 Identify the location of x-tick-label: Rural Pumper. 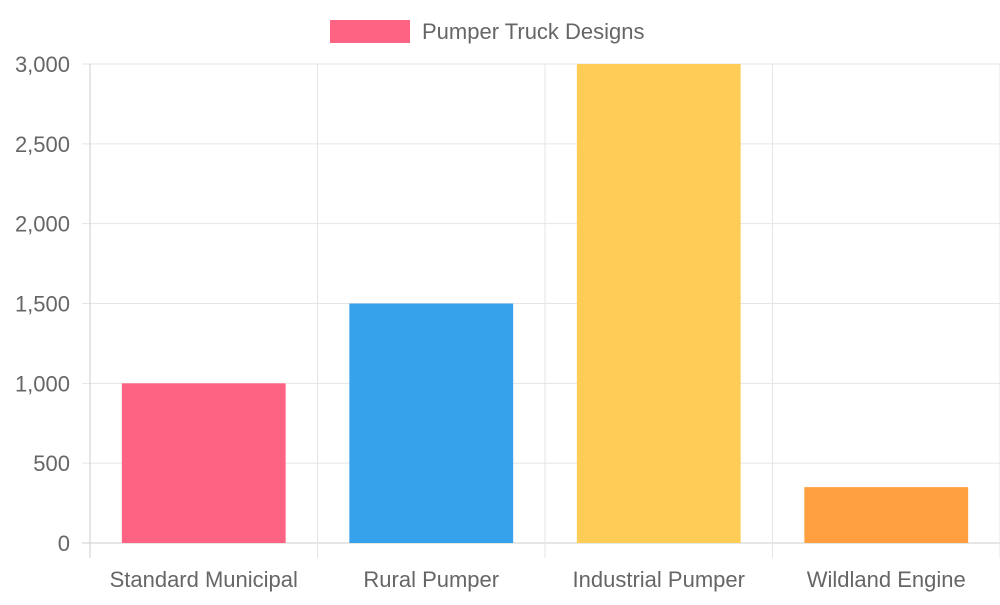
(431, 579).